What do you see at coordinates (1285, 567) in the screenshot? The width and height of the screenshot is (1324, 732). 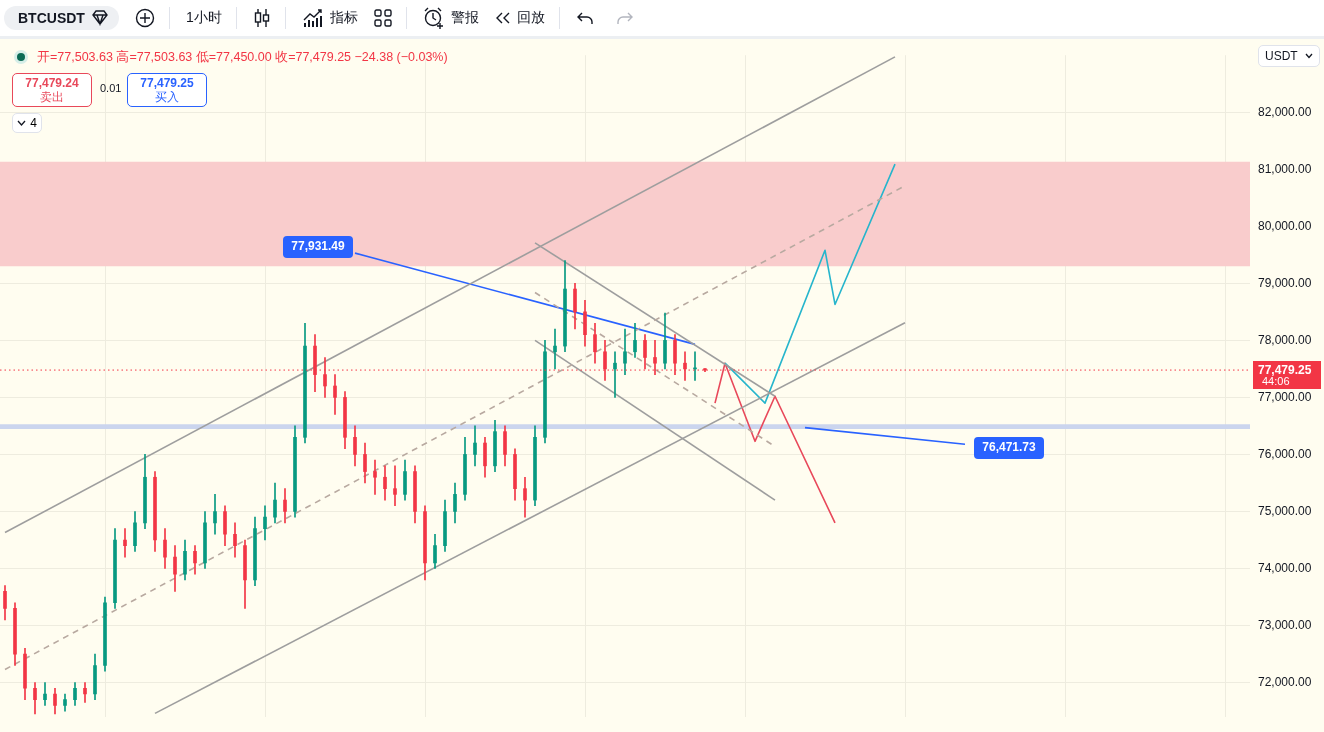 I see `y-tick-label: 74,000.00` at bounding box center [1285, 567].